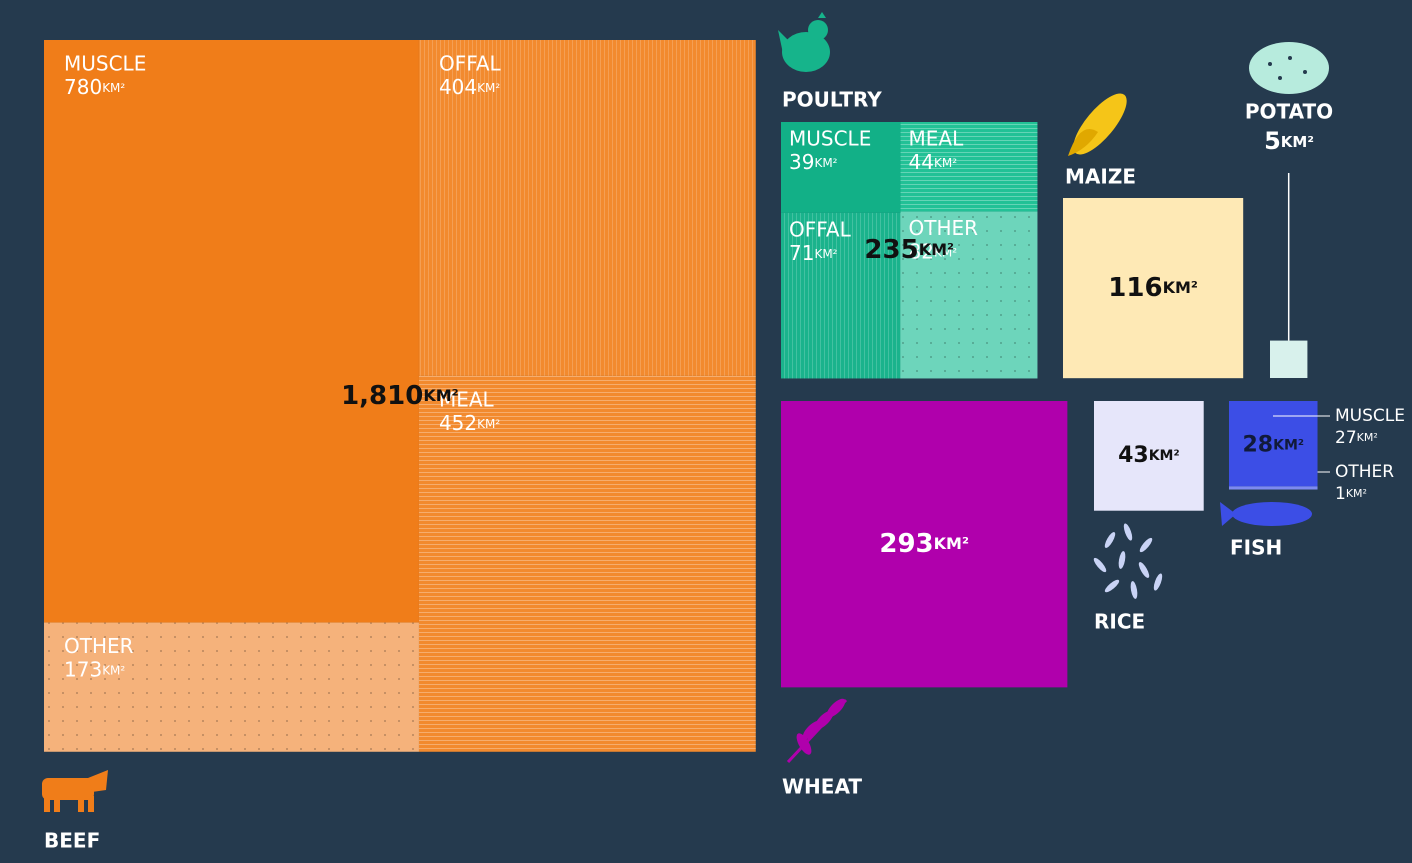 The height and width of the screenshot is (863, 1412). What do you see at coordinates (1128, 561) in the screenshot?
I see `rice-icon` at bounding box center [1128, 561].